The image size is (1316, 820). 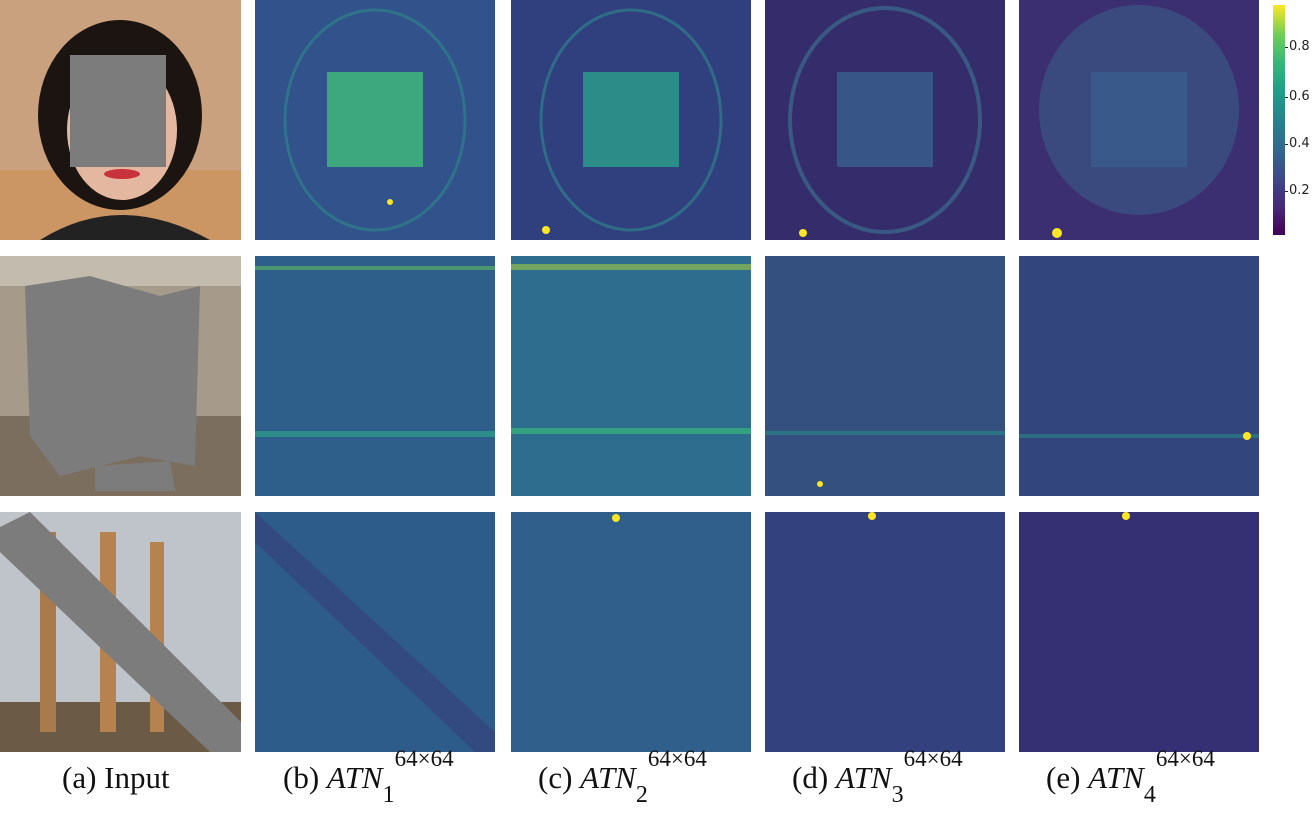 What do you see at coordinates (885, 376) in the screenshot?
I see `attention-map-building-atn3` at bounding box center [885, 376].